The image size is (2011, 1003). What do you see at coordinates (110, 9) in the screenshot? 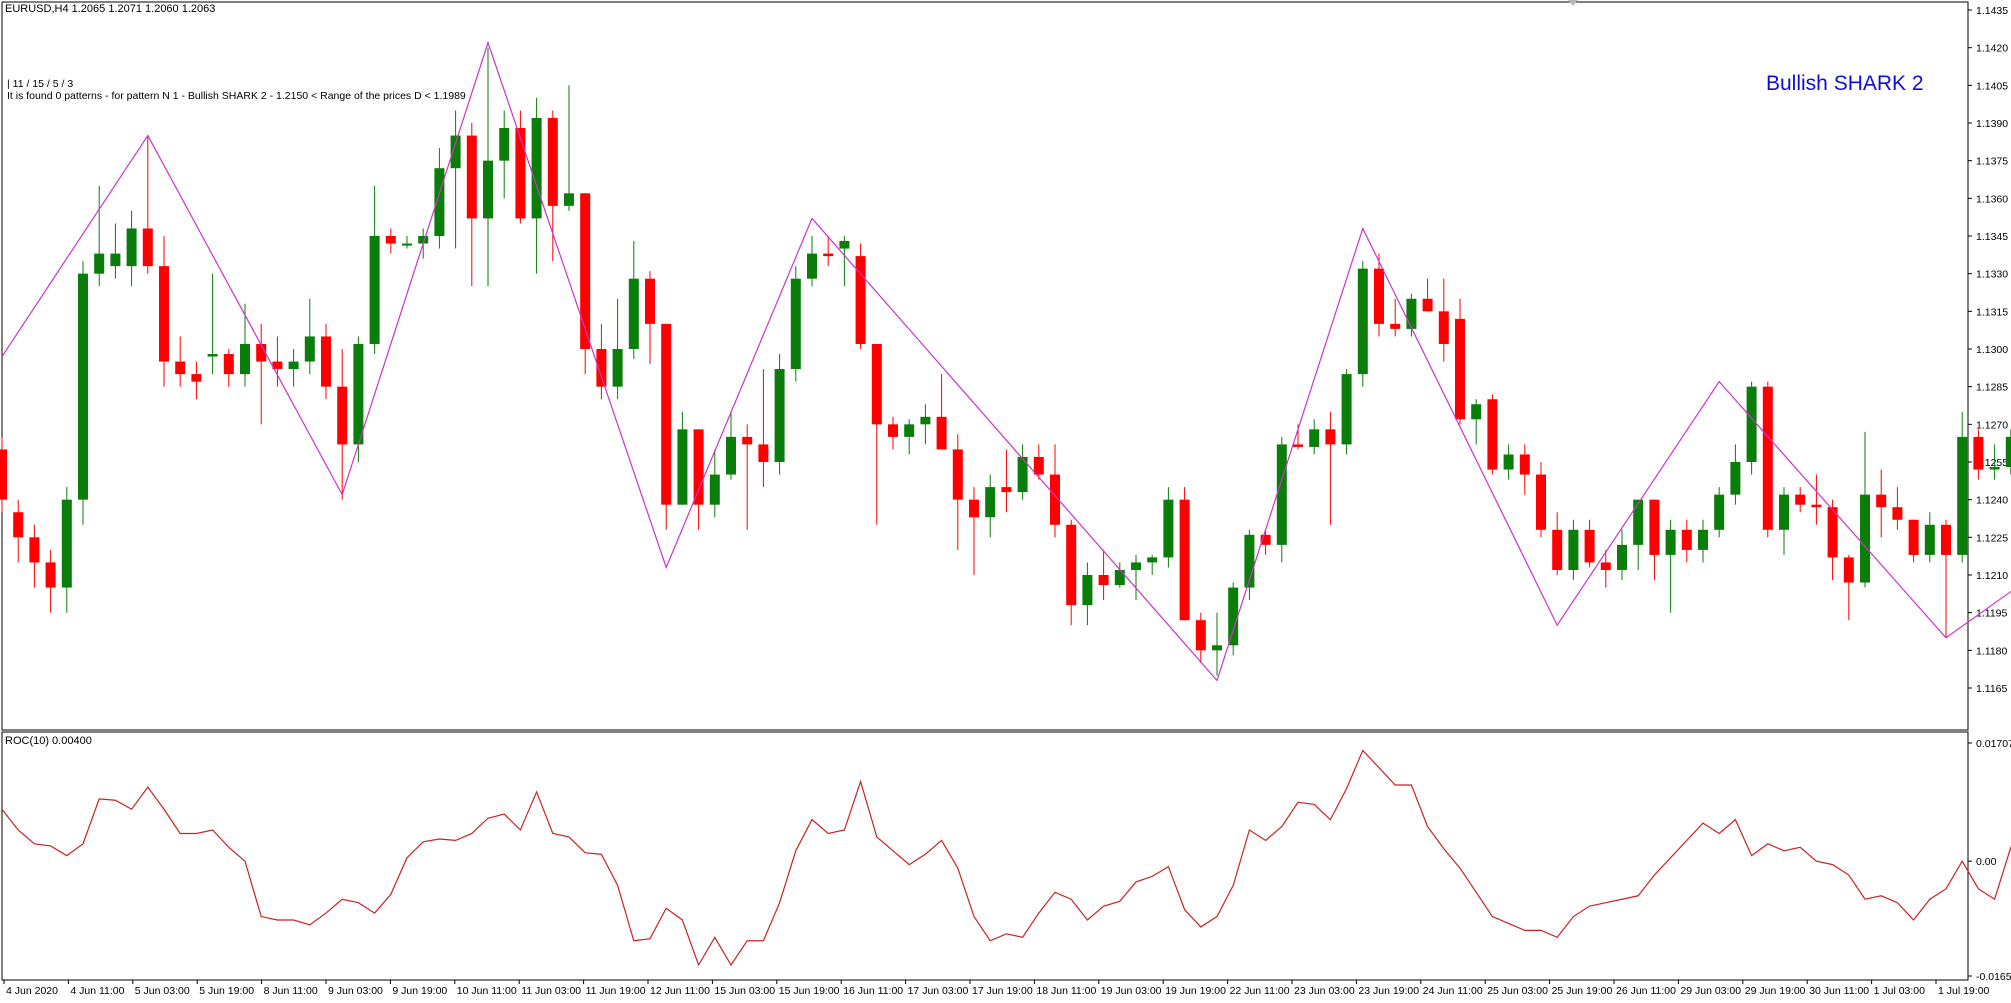
I see `symbol-header: EURUSD,H4 1.2065 1.2071 1.2060 1.2063` at bounding box center [110, 9].